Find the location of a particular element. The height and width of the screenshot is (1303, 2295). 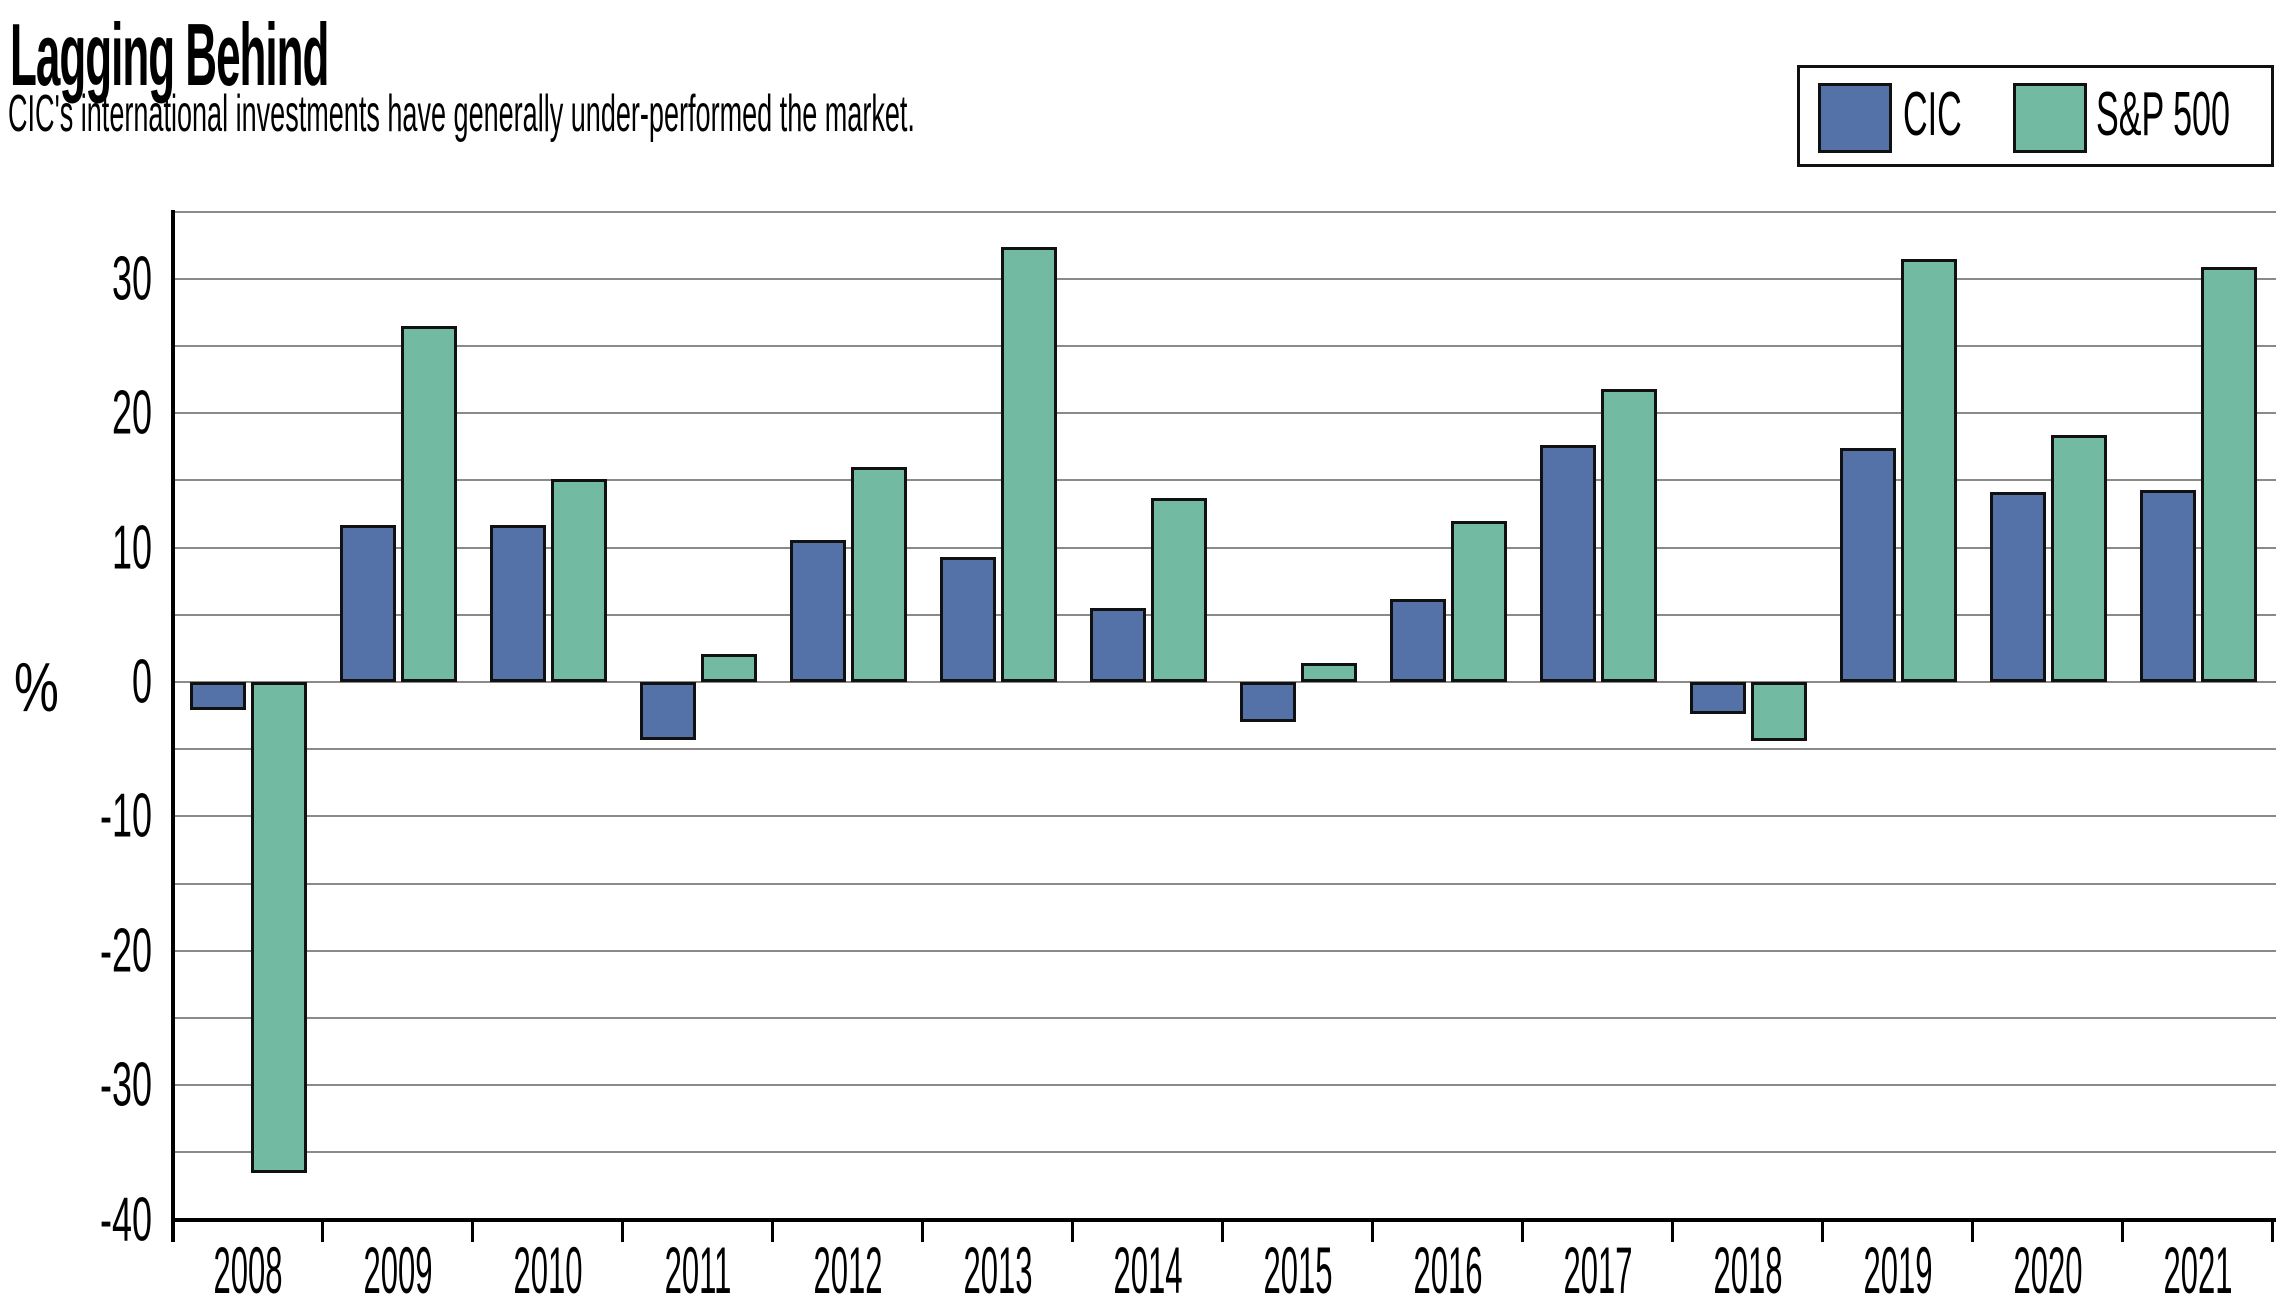

y-tick-label: 20 is located at coordinates (131, 413).